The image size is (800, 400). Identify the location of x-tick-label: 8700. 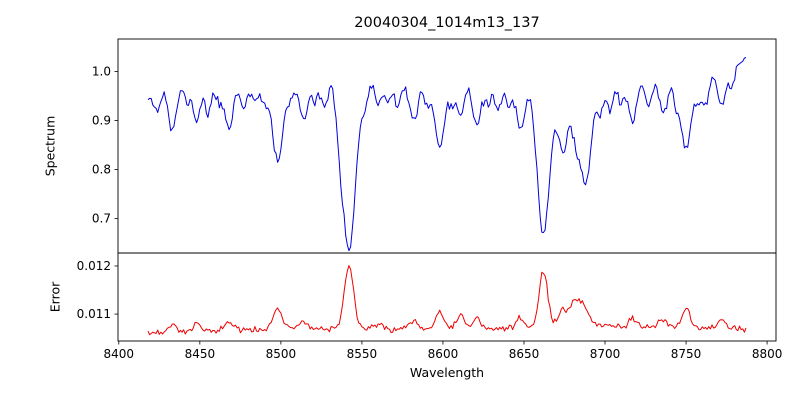
(605, 354).